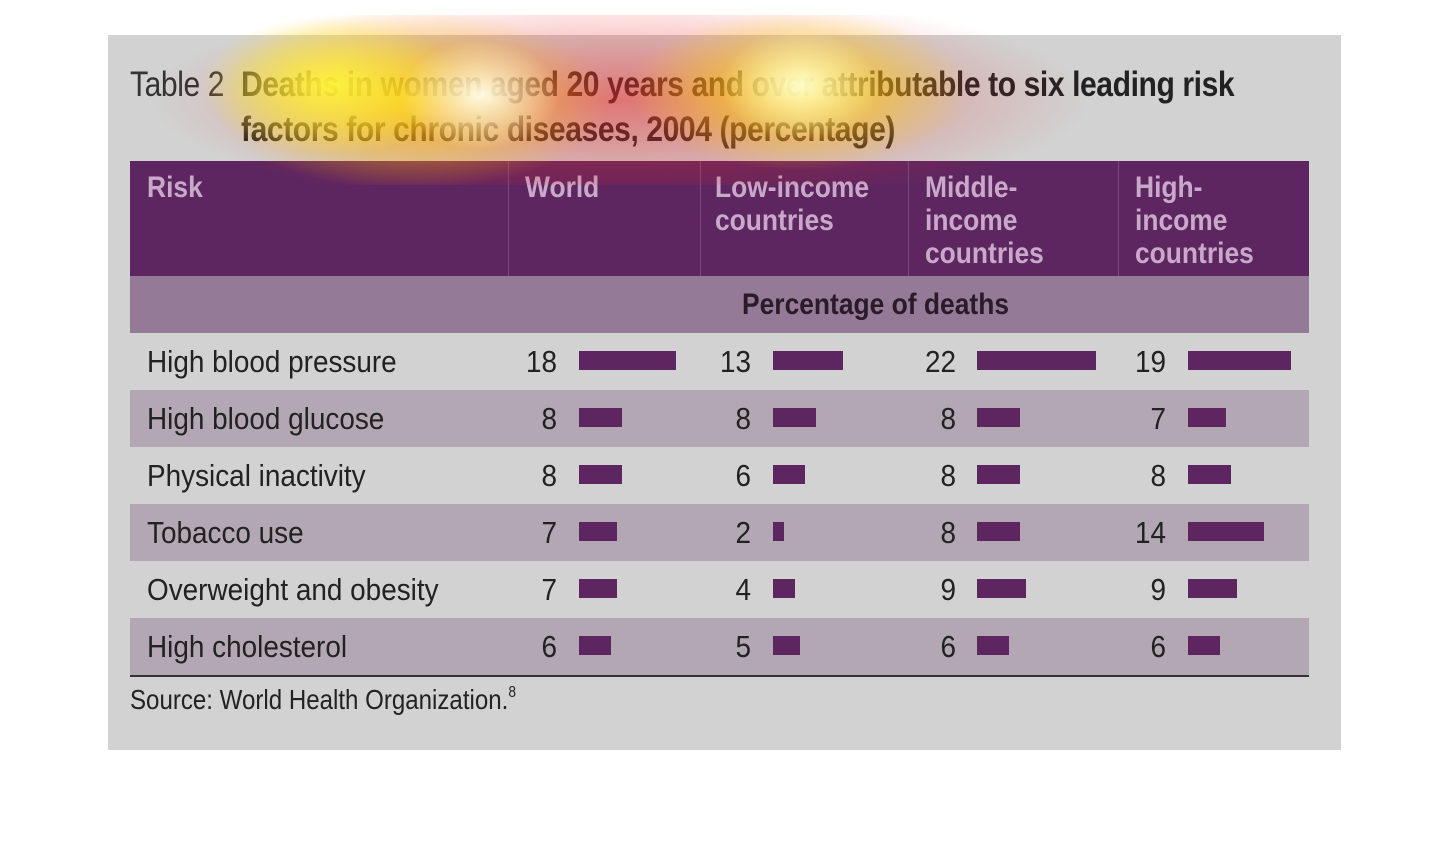  What do you see at coordinates (177, 84) in the screenshot?
I see `table-label: Table 2` at bounding box center [177, 84].